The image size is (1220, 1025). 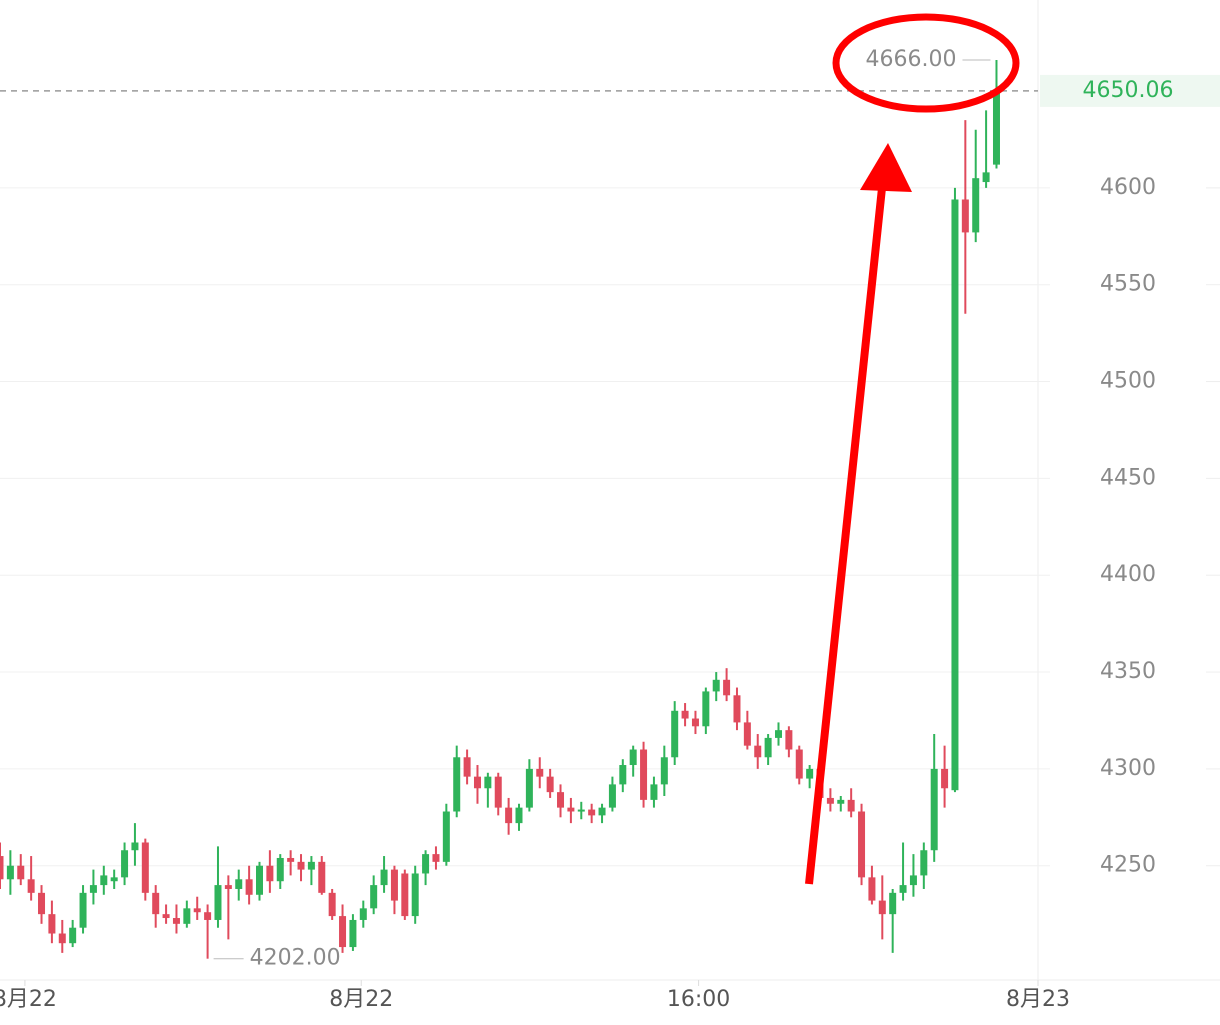 What do you see at coordinates (1128, 381) in the screenshot?
I see `y-tick-label: 4500` at bounding box center [1128, 381].